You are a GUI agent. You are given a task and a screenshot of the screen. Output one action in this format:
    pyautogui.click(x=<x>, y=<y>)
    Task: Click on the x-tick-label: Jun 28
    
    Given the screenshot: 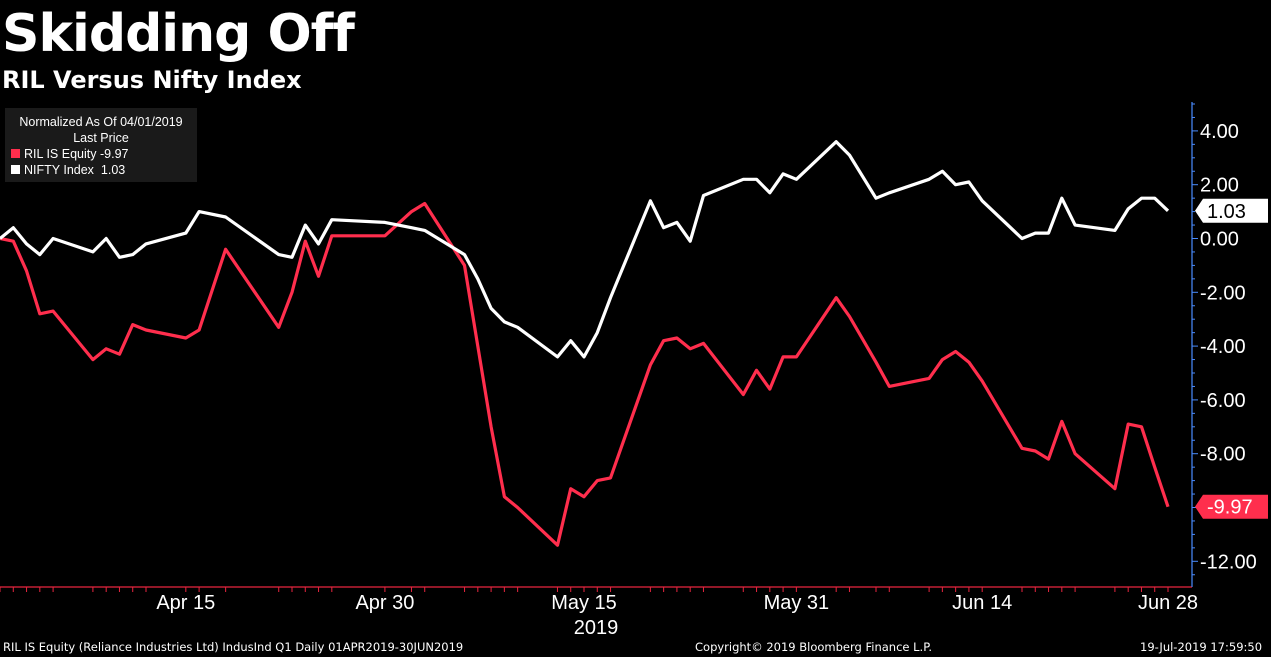 What is the action you would take?
    pyautogui.click(x=1168, y=603)
    